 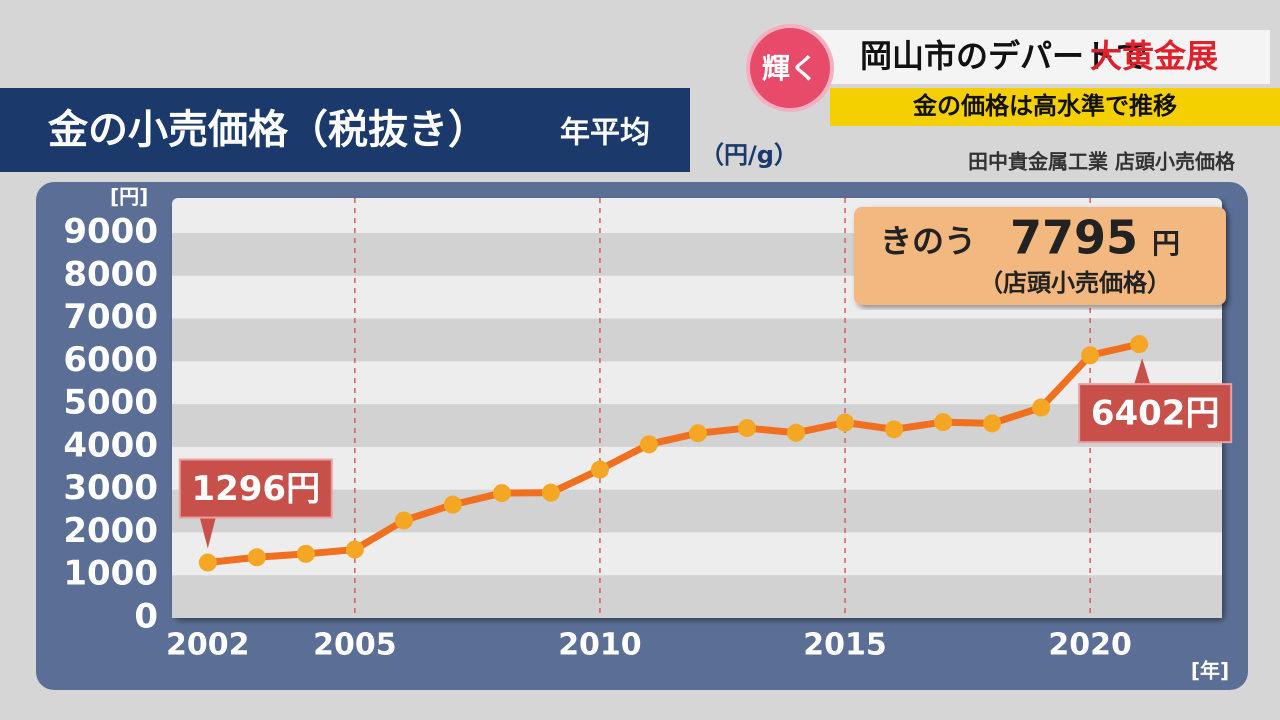 I want to click on value-label: 6402円, so click(x=1155, y=414).